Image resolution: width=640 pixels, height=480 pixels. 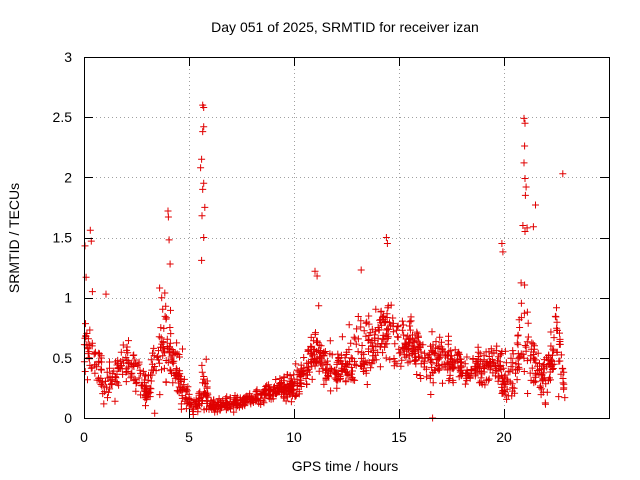 I want to click on y-tick-label: 2.5, so click(x=63, y=117).